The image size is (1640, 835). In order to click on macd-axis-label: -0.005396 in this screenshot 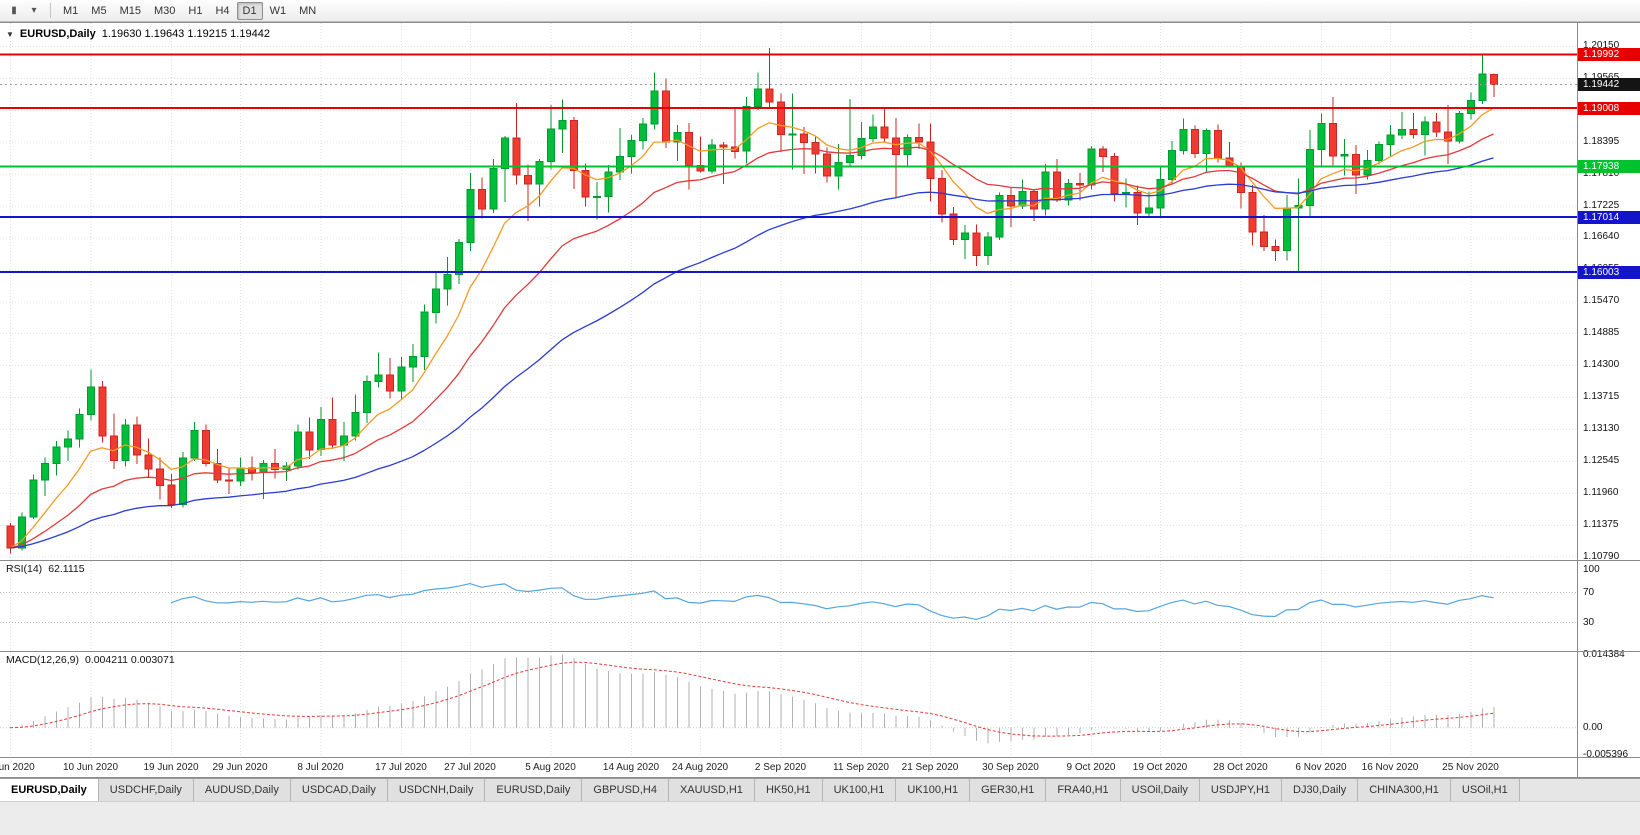, I will do `click(1606, 754)`.